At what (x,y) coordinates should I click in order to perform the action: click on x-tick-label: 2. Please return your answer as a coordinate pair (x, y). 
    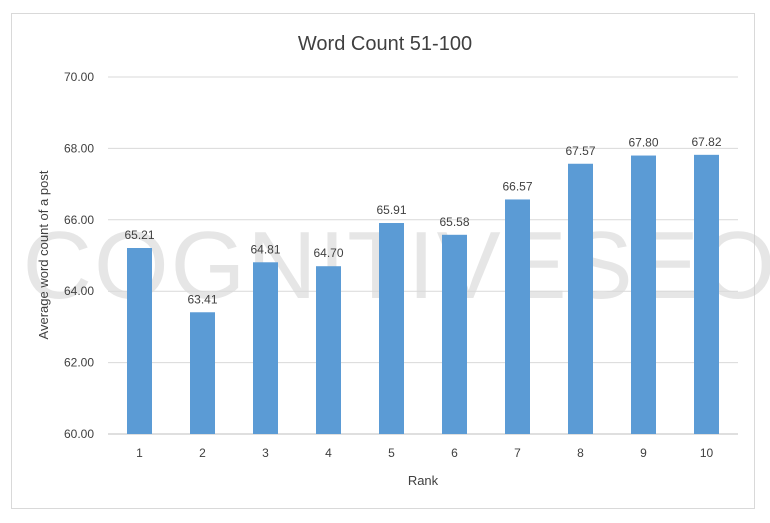
    Looking at the image, I should click on (202, 453).